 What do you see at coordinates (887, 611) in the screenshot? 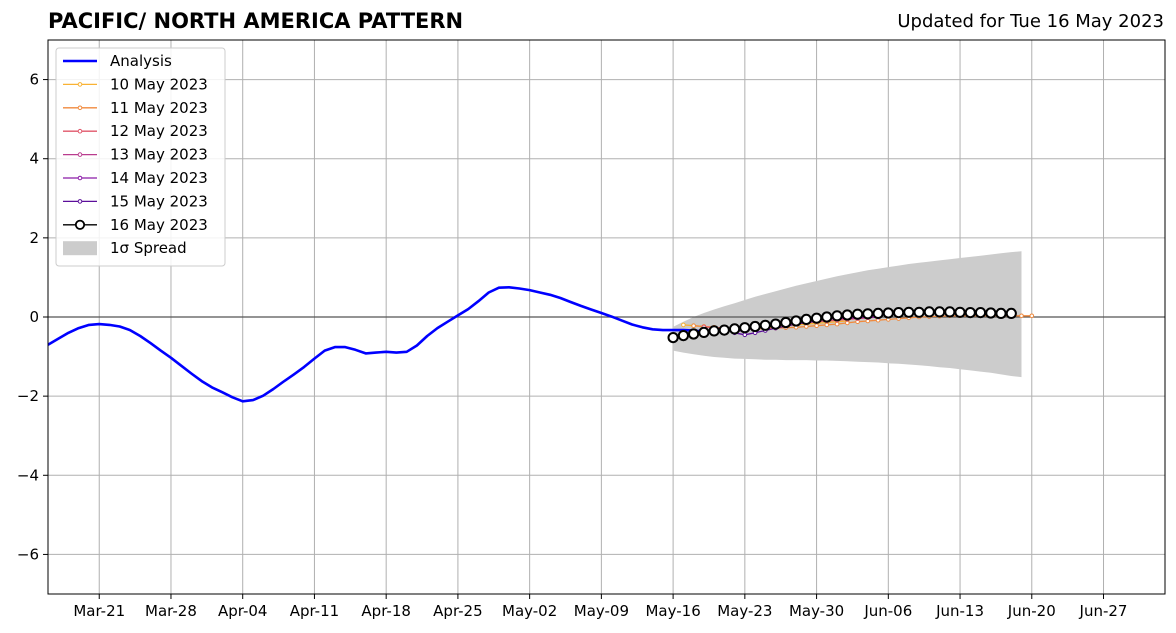
I see `x-tick-label: Jun-06` at bounding box center [887, 611].